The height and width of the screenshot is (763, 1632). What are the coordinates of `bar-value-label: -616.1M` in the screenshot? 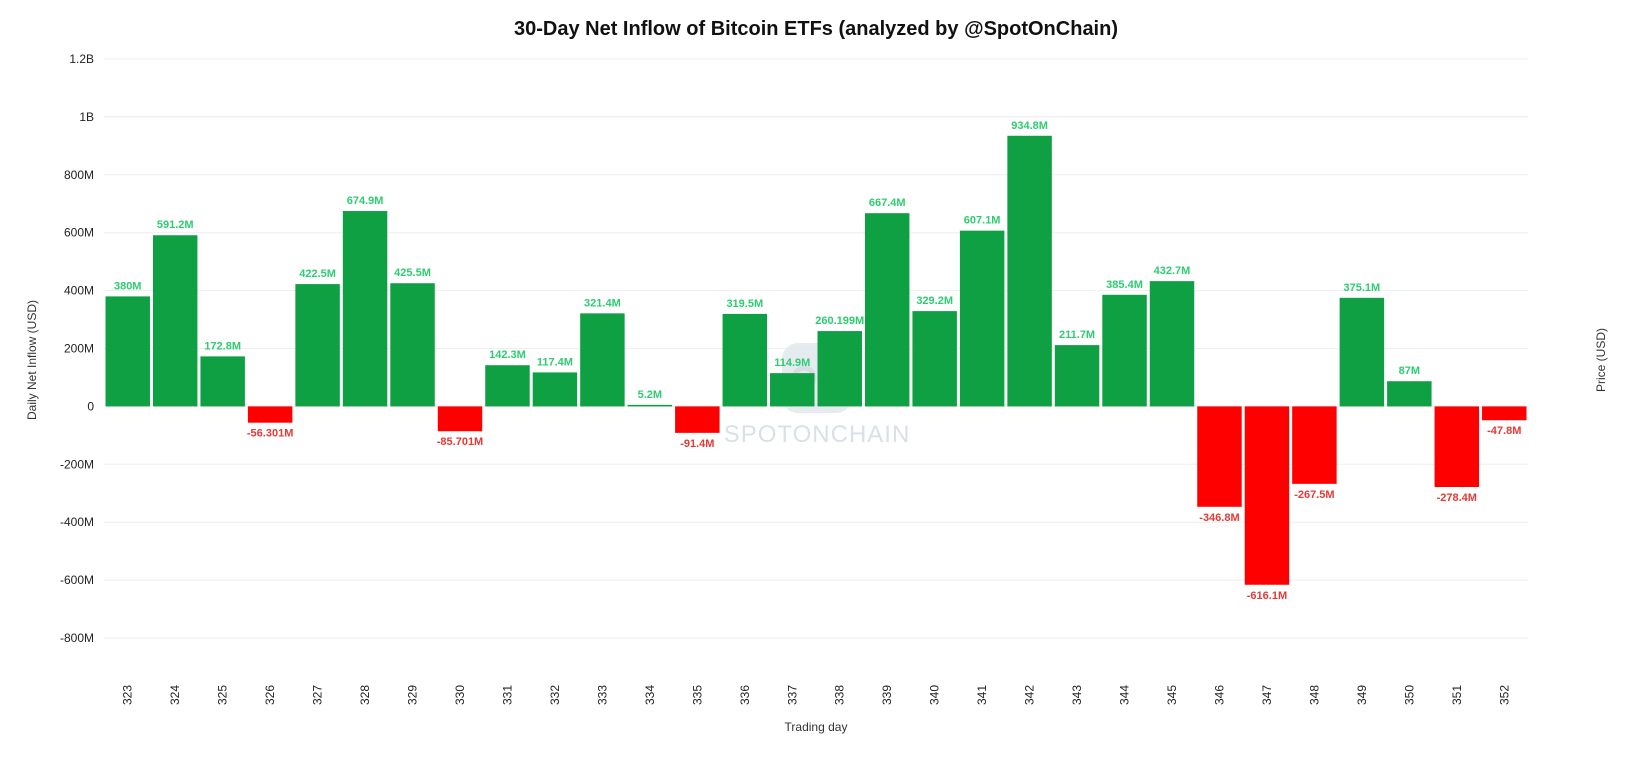 It's located at (1267, 596).